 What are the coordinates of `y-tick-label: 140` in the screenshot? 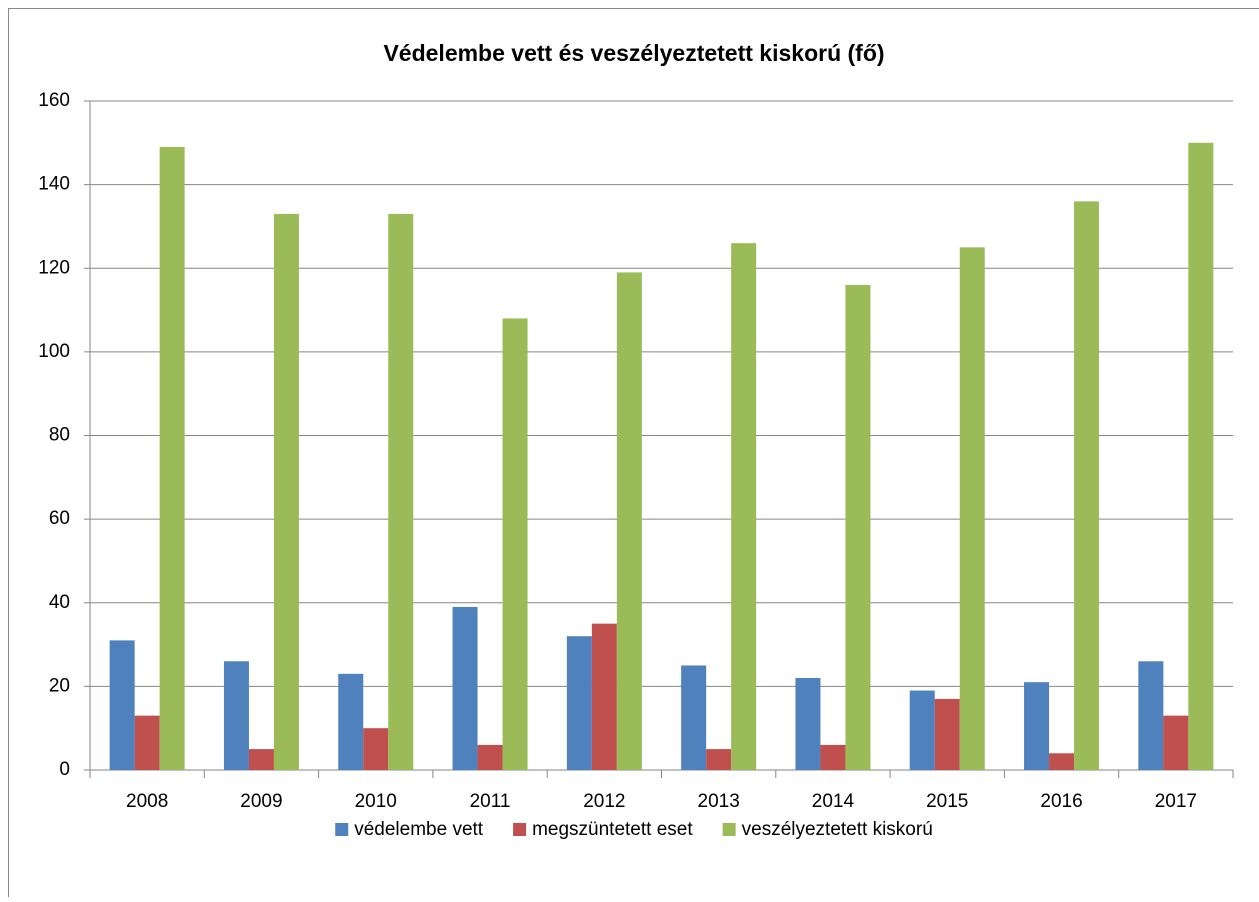 It's located at (54, 184).